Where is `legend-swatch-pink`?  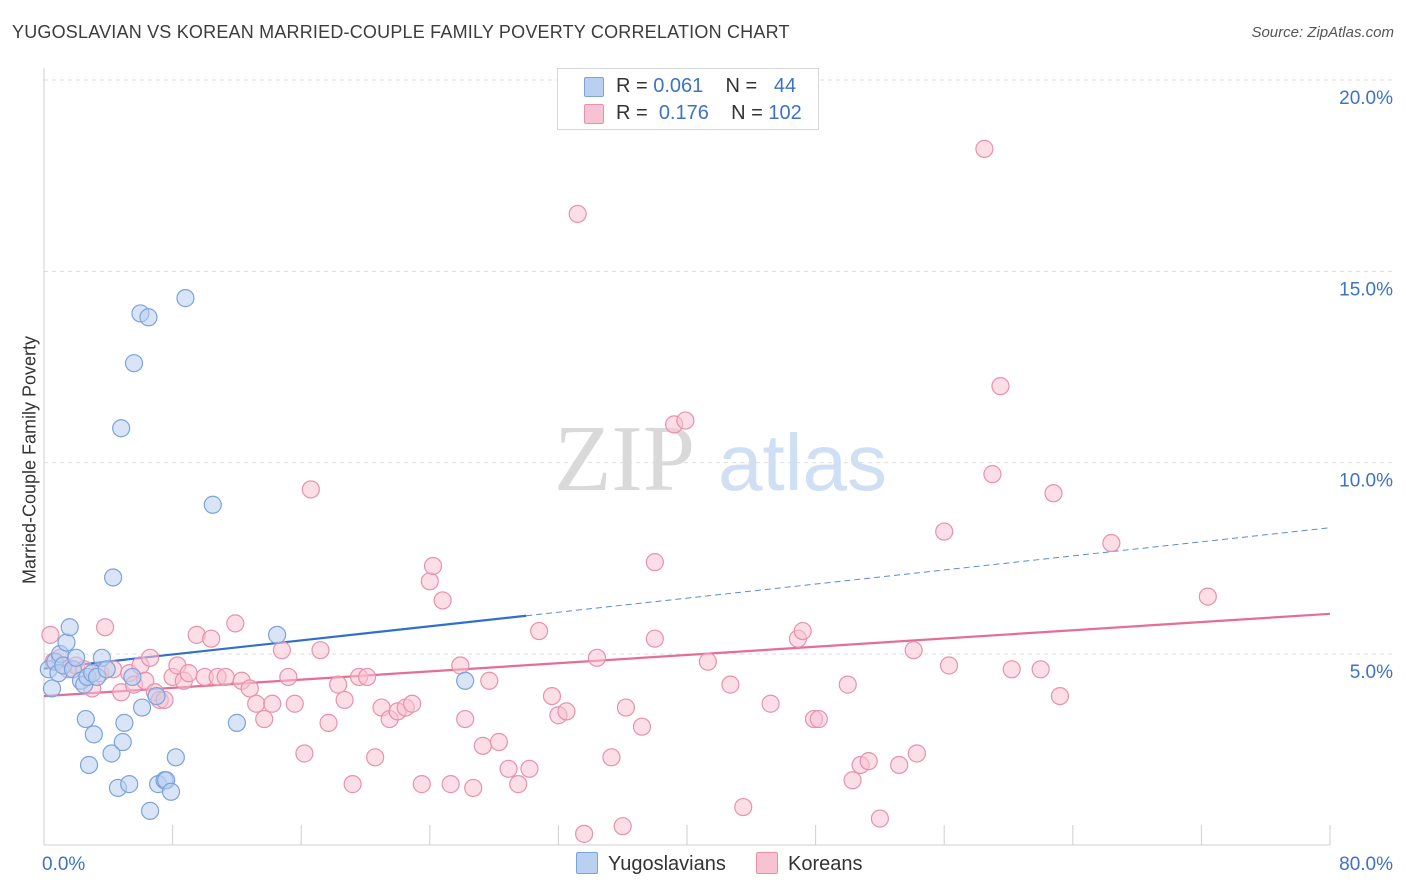 legend-swatch-pink is located at coordinates (767, 863).